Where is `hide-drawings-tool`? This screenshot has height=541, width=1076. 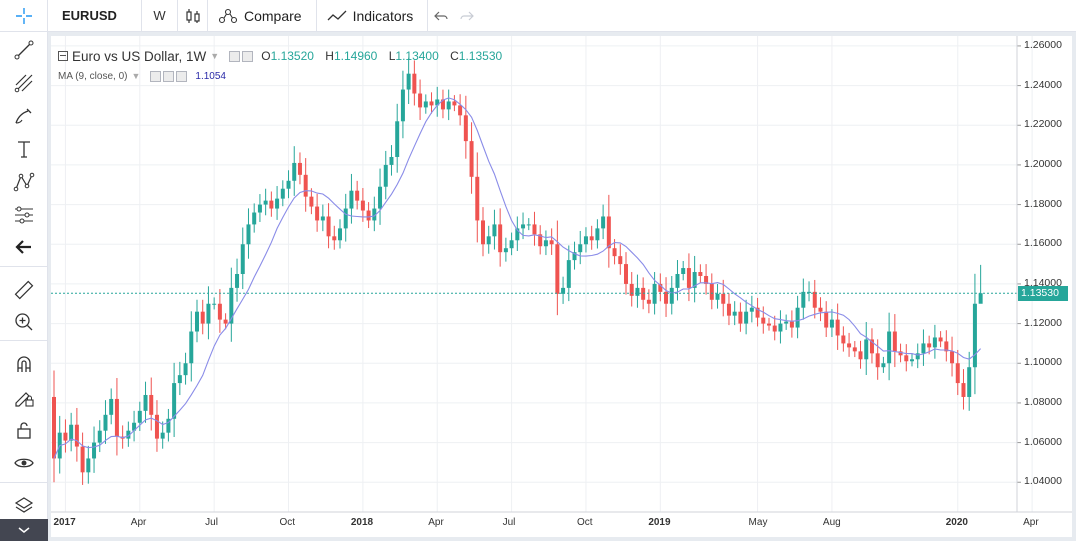
hide-drawings-tool is located at coordinates (24, 463).